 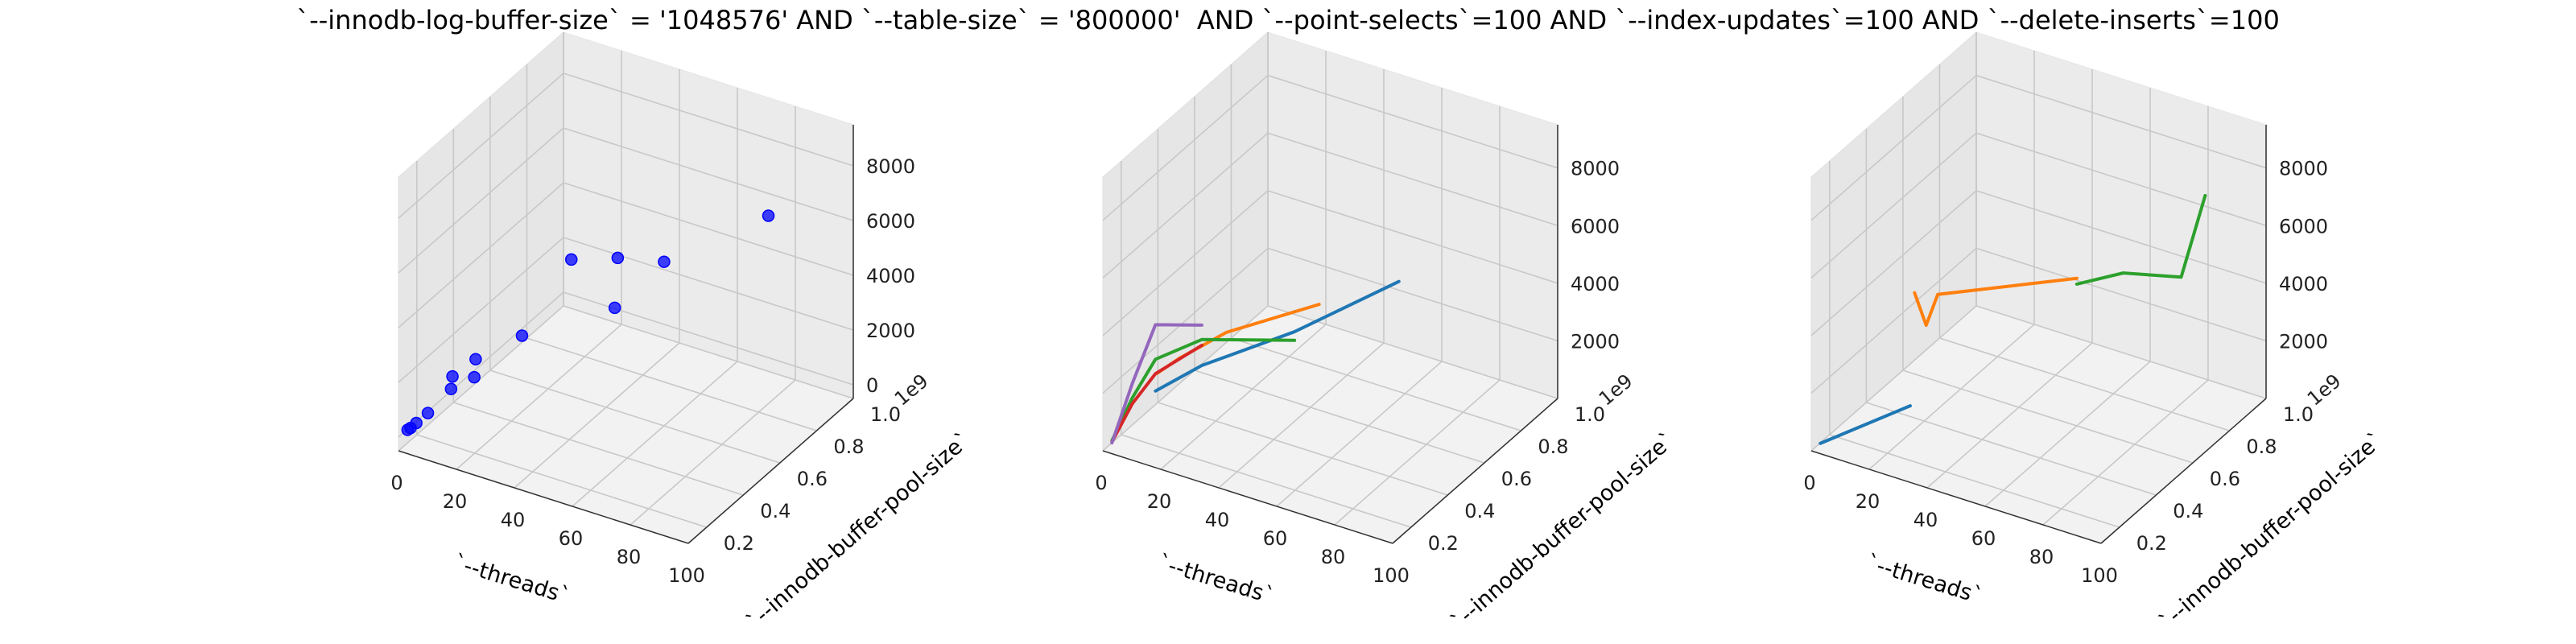 I want to click on x-axis-line, so click(x=543, y=497).